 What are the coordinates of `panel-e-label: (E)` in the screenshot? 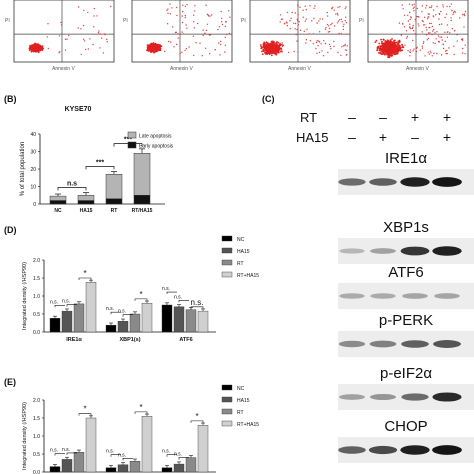 It's located at (10, 382).